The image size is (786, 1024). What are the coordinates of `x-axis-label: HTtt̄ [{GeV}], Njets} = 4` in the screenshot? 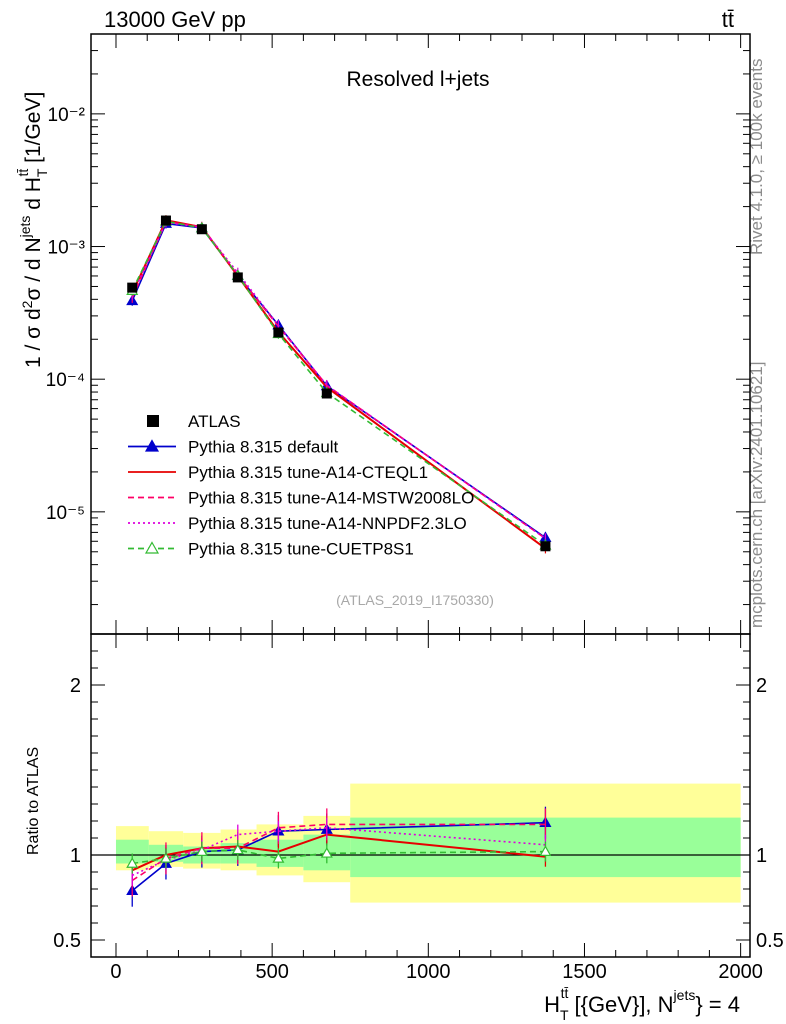 It's located at (642, 1004).